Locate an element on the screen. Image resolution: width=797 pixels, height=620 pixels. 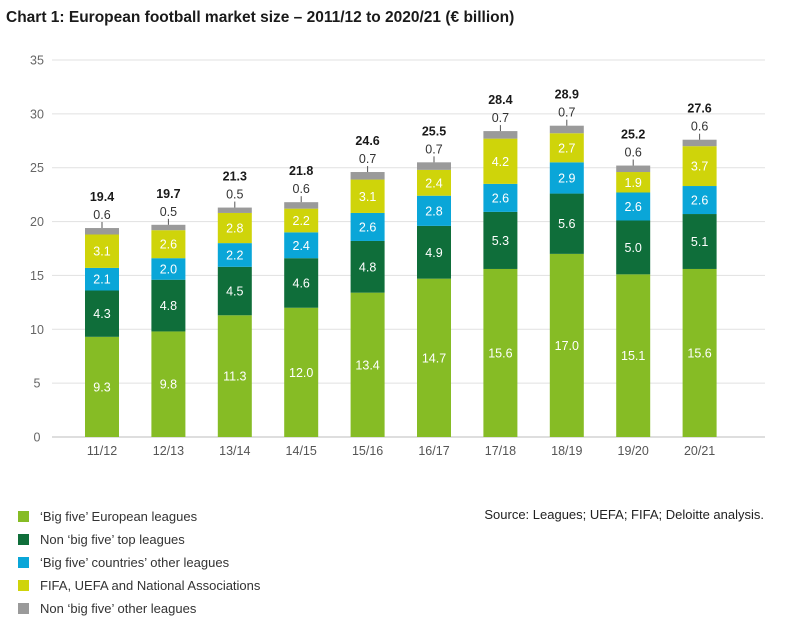
x-tick-label: 15/16 is located at coordinates (367, 451).